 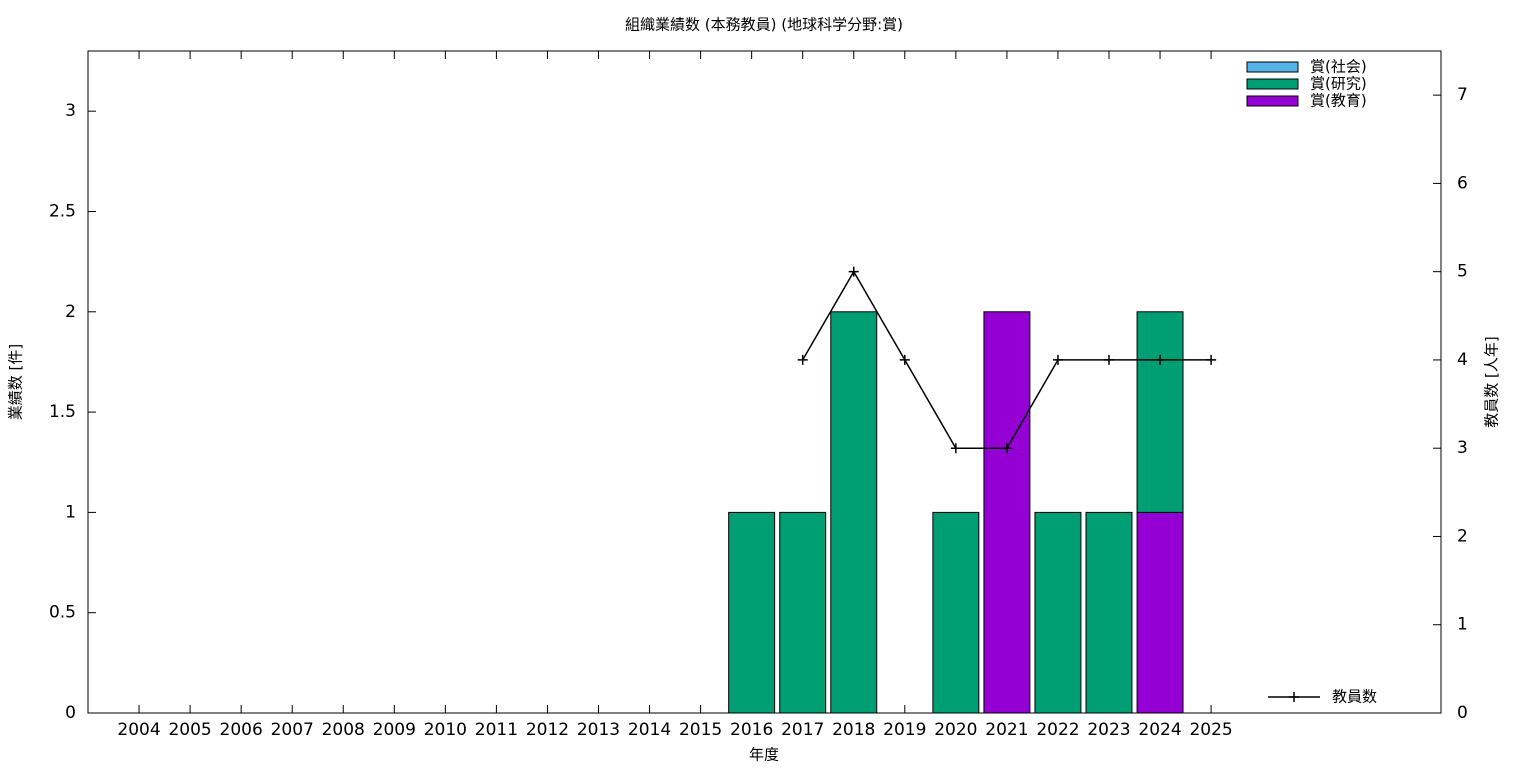 What do you see at coordinates (189, 730) in the screenshot?
I see `x-tick-label: 2005` at bounding box center [189, 730].